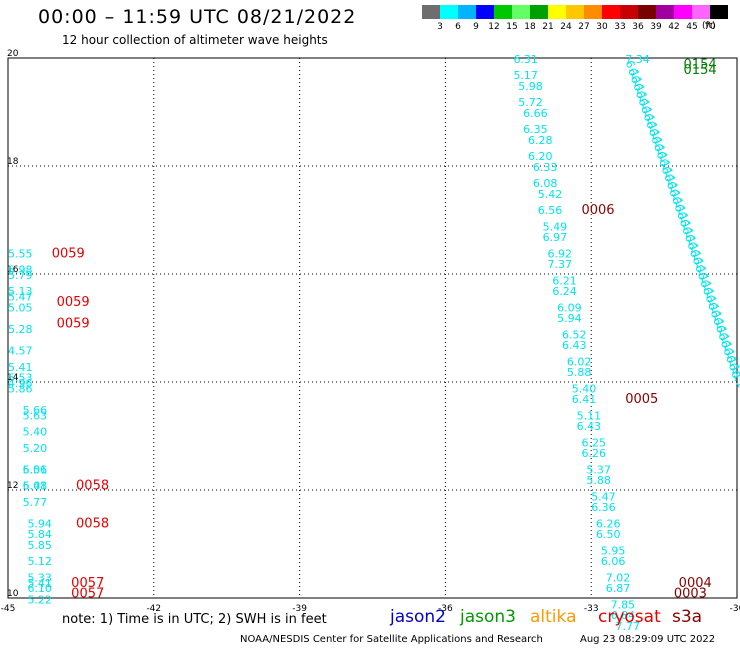  What do you see at coordinates (458, 27) in the screenshot?
I see `color-scale-label: 6` at bounding box center [458, 27].